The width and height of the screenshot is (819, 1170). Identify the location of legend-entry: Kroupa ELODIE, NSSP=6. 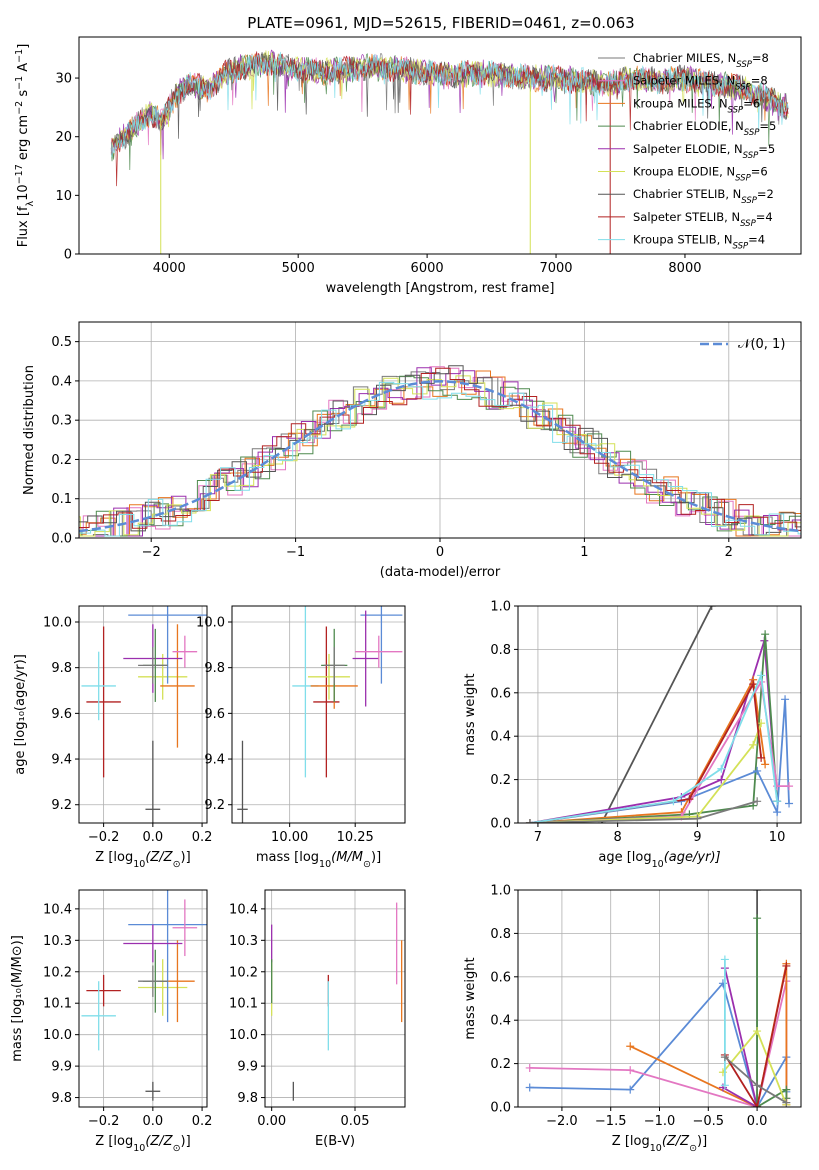
(700, 174).